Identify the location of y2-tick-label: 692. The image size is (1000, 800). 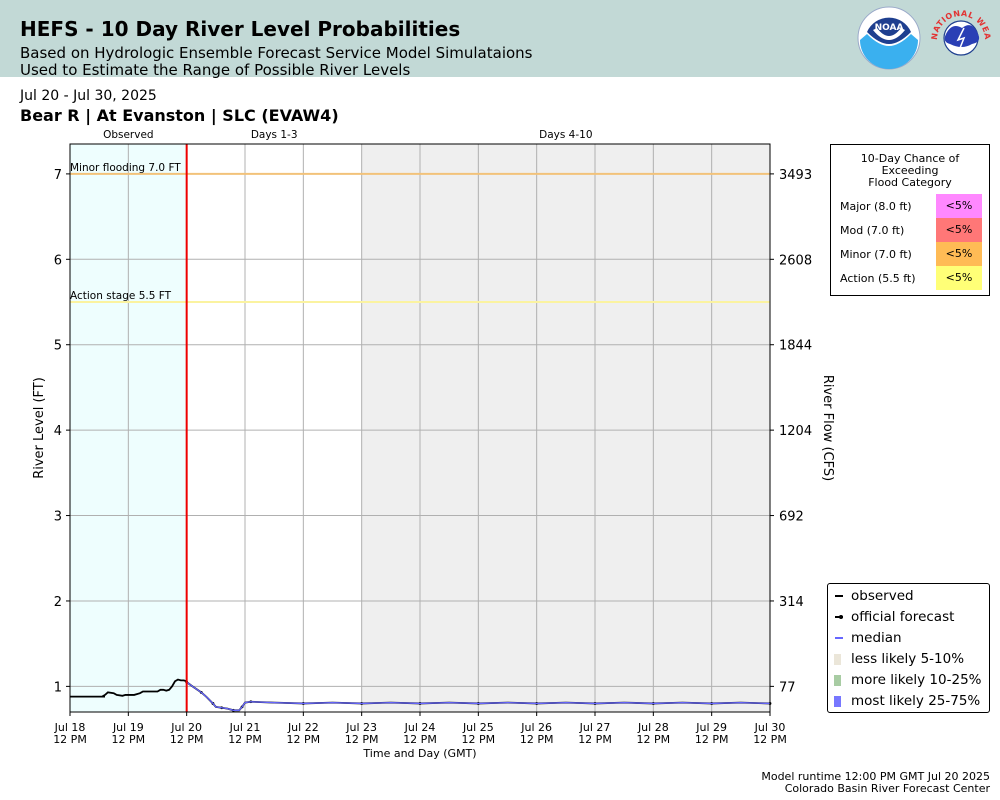
(791, 517).